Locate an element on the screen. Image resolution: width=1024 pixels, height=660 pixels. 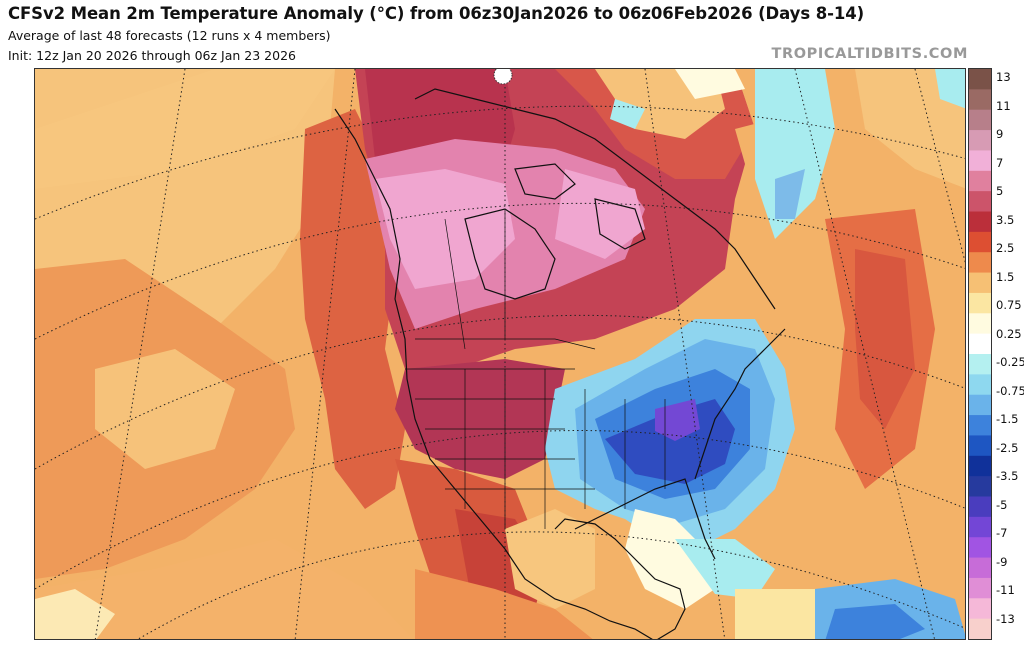
colorbar-swatches is located at coordinates (980, 354).